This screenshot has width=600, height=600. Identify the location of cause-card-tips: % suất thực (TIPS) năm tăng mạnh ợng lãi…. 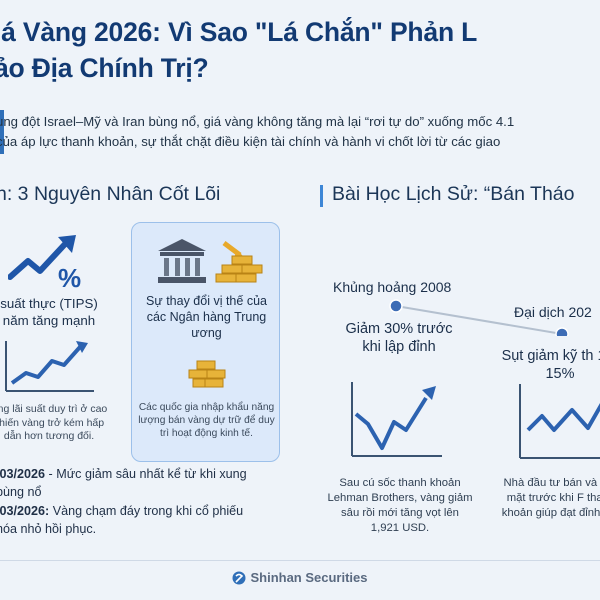
(54, 340).